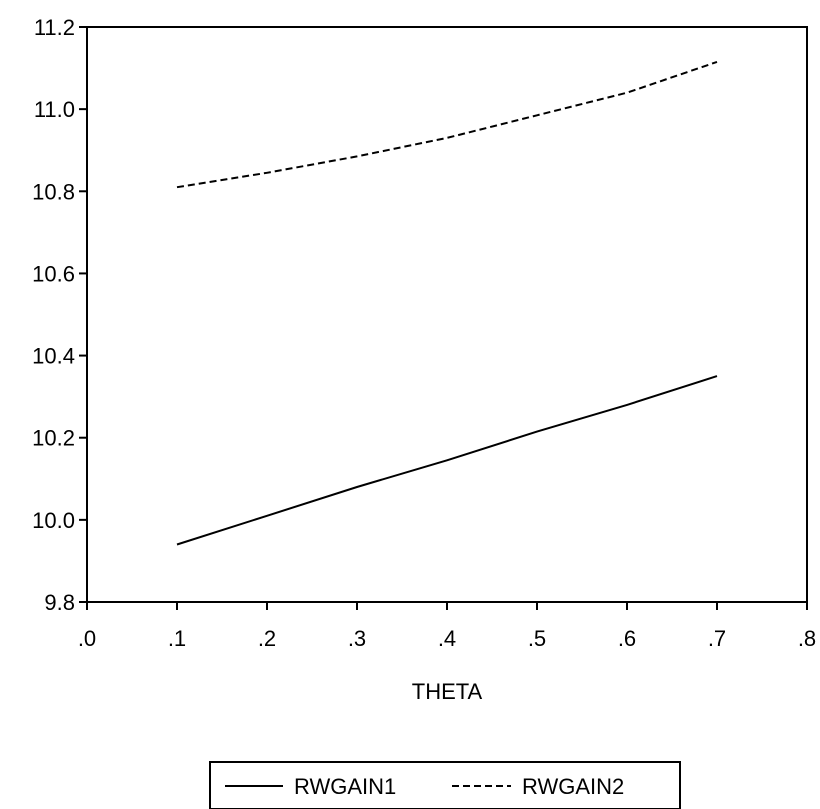 This screenshot has width=820, height=809. I want to click on legend-label-rwgain2: RWGAIN2, so click(573, 786).